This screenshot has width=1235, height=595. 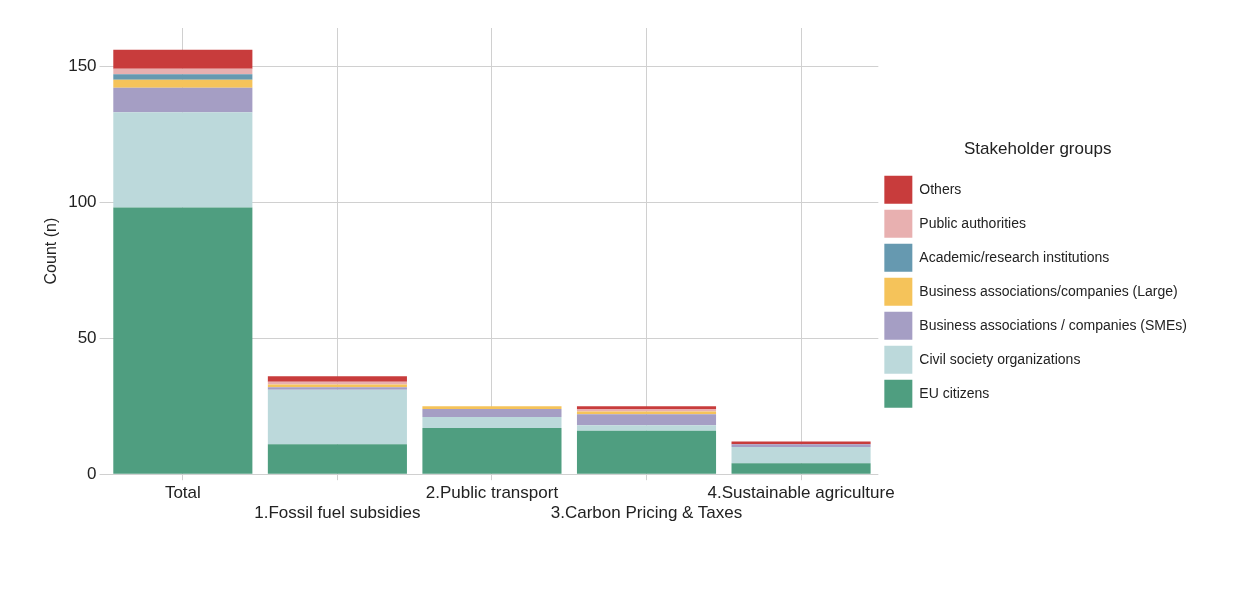 I want to click on y-tick-label: 100, so click(x=82, y=201).